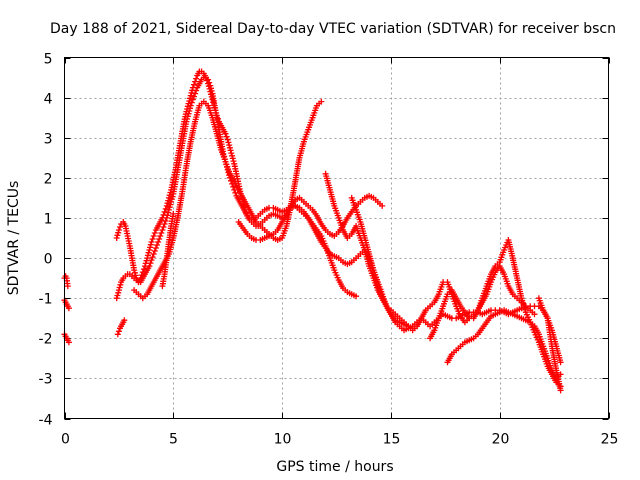 Image resolution: width=640 pixels, height=480 pixels. What do you see at coordinates (48, 60) in the screenshot?
I see `y-tick-label: 5` at bounding box center [48, 60].